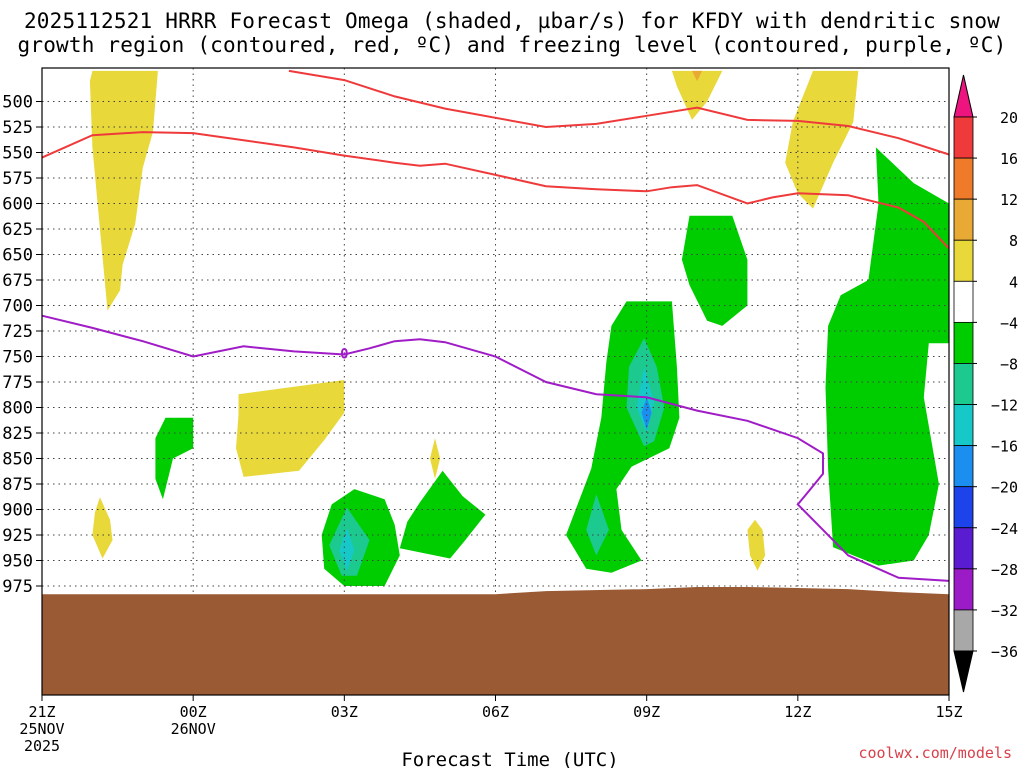  I want to click on colorbar-label-7: −12, so click(1004, 406).